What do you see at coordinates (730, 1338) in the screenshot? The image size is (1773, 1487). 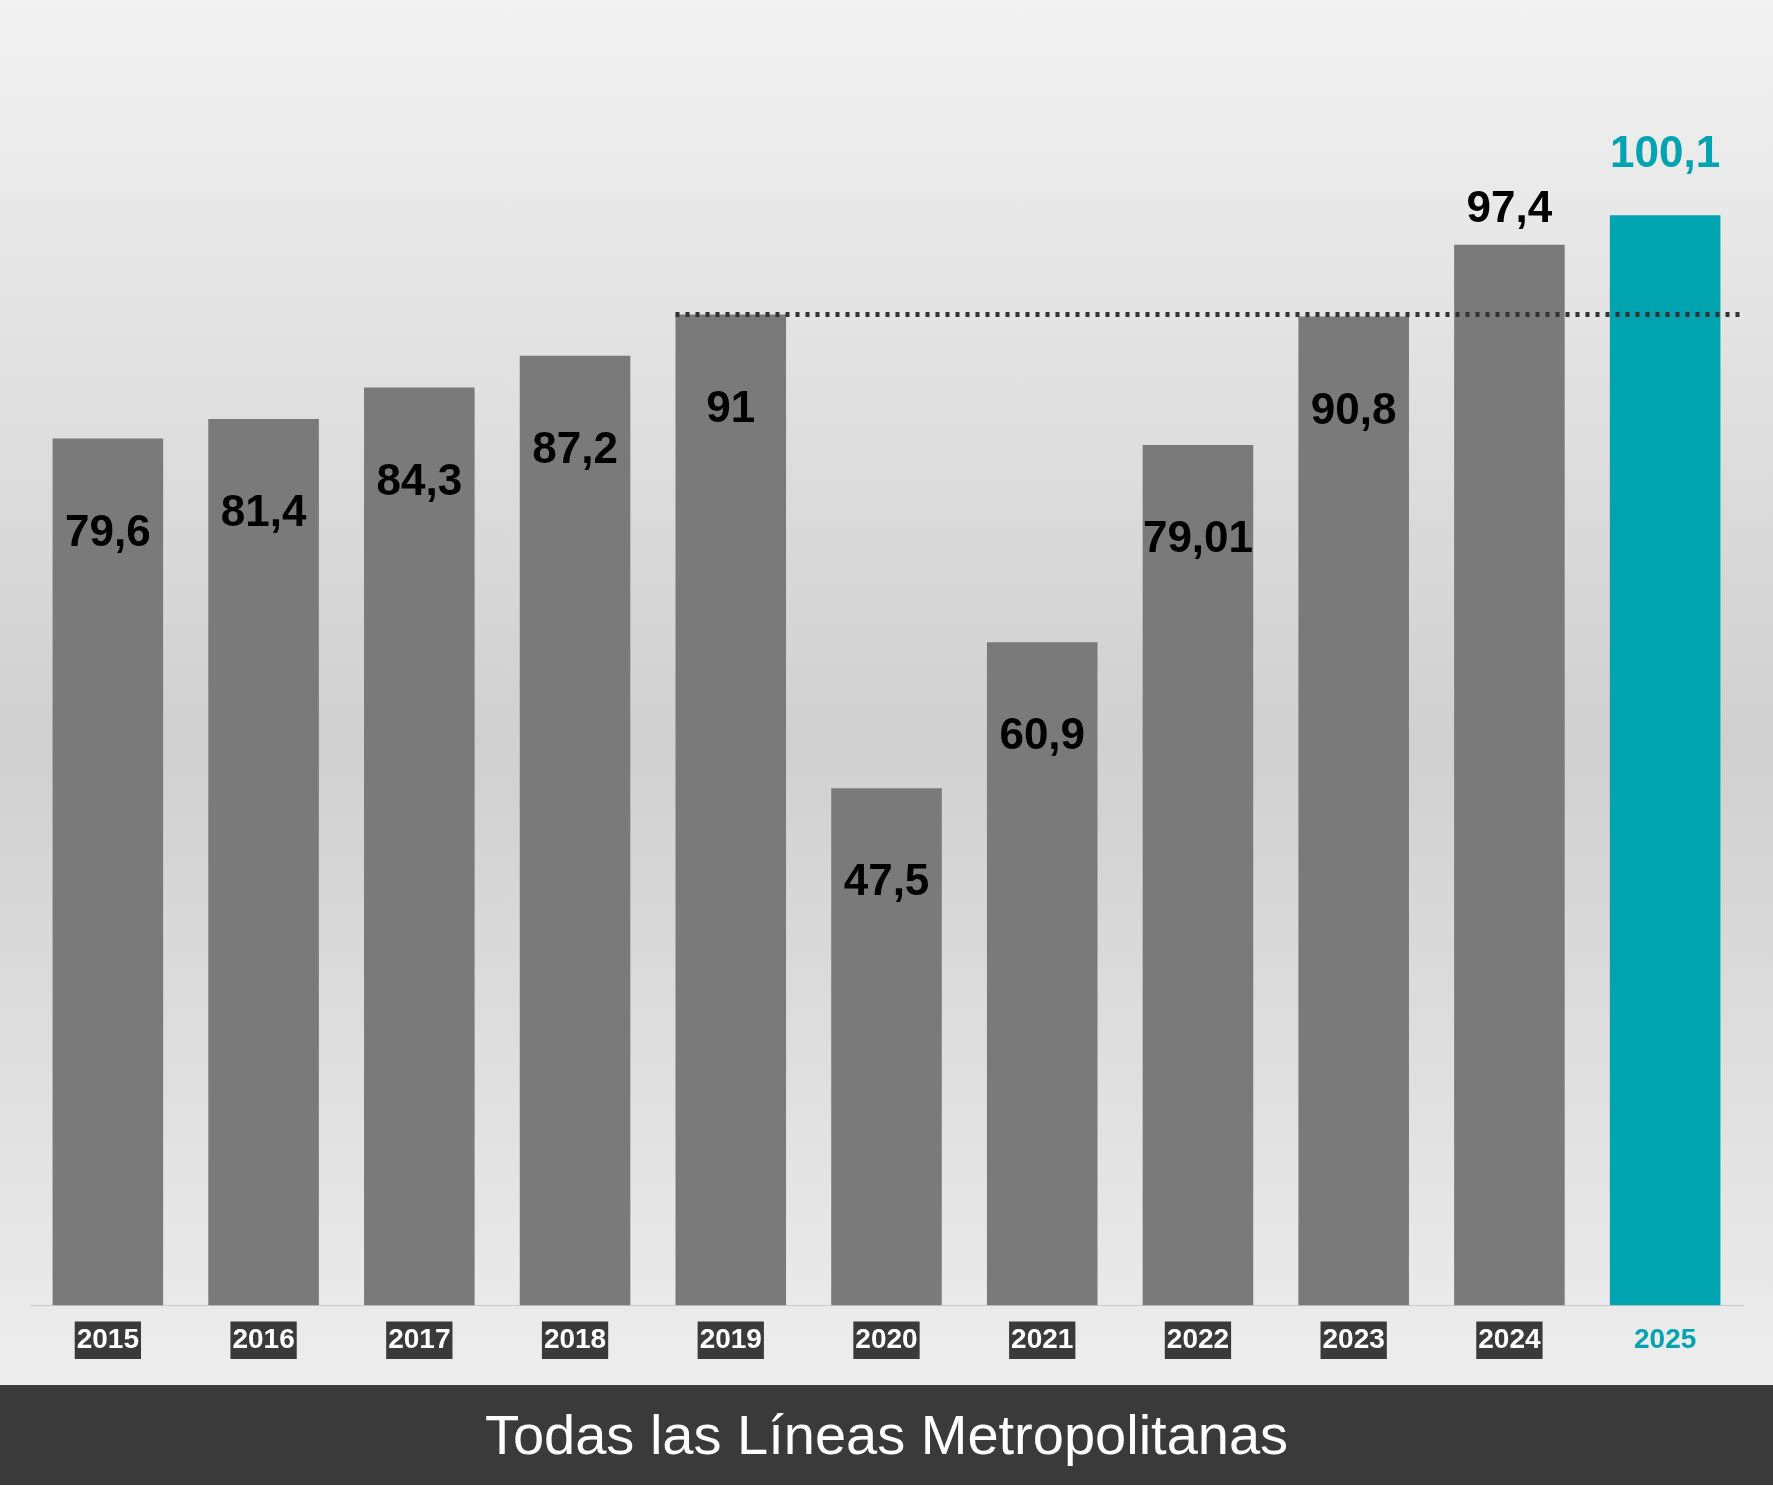 I see `x-tick-label: 2019` at bounding box center [730, 1338].